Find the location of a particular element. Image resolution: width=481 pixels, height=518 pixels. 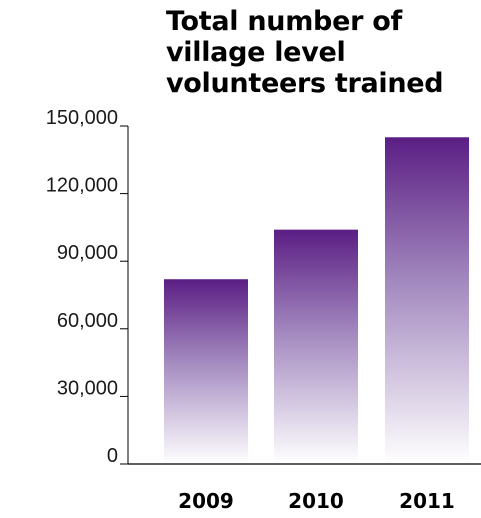

y-tick-label: 120,000 is located at coordinates (82, 186).